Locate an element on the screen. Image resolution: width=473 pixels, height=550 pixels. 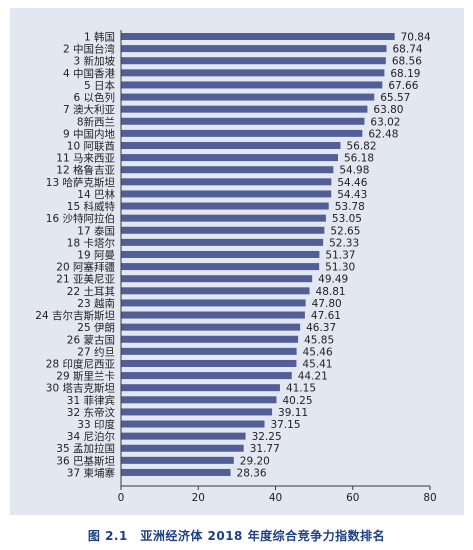
value-label: 68.74 is located at coordinates (408, 50).